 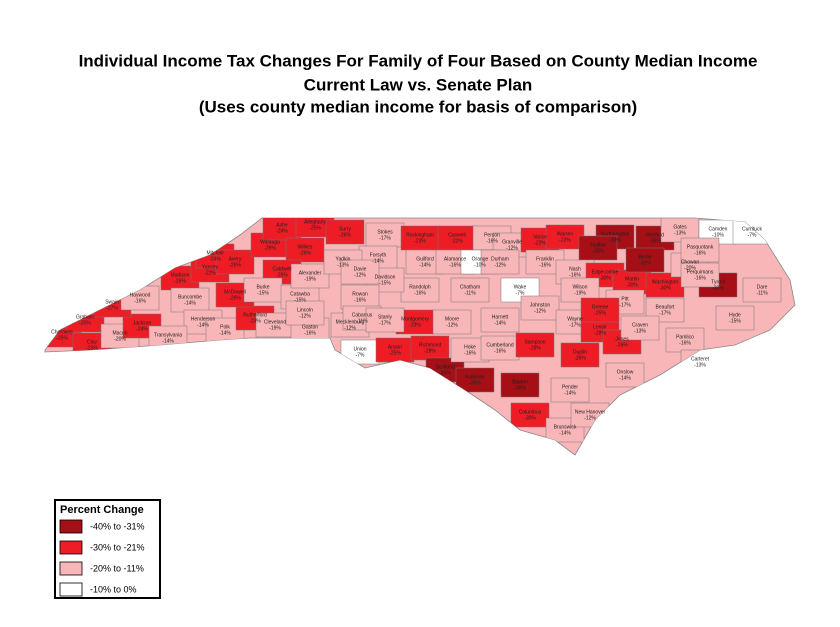 I want to click on county-name: Buncombe, so click(x=190, y=297).